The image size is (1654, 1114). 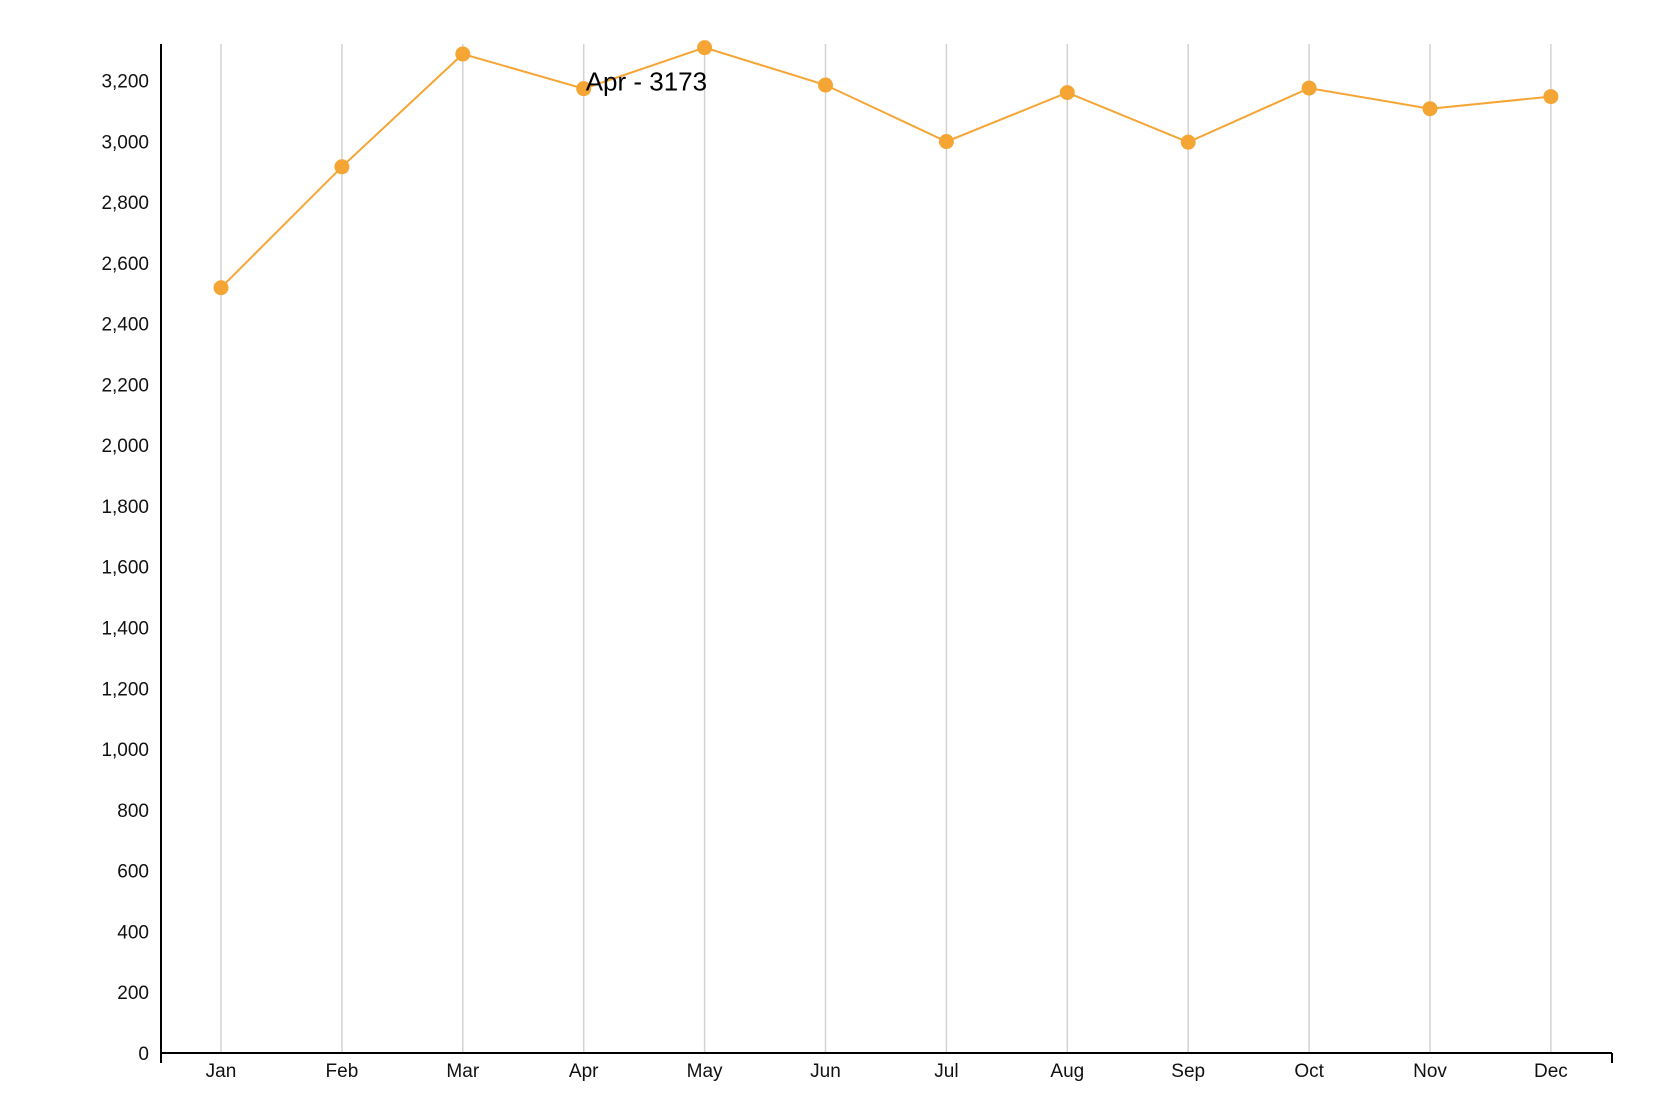 I want to click on data-point-mar, so click(x=463, y=54).